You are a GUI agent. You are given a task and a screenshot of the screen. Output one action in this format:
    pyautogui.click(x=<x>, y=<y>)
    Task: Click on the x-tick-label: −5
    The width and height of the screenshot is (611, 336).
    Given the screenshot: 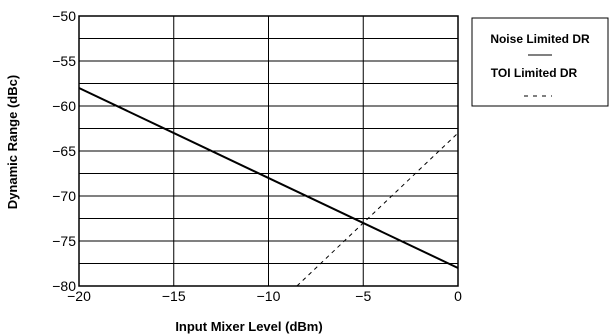 What is the action you would take?
    pyautogui.click(x=363, y=296)
    